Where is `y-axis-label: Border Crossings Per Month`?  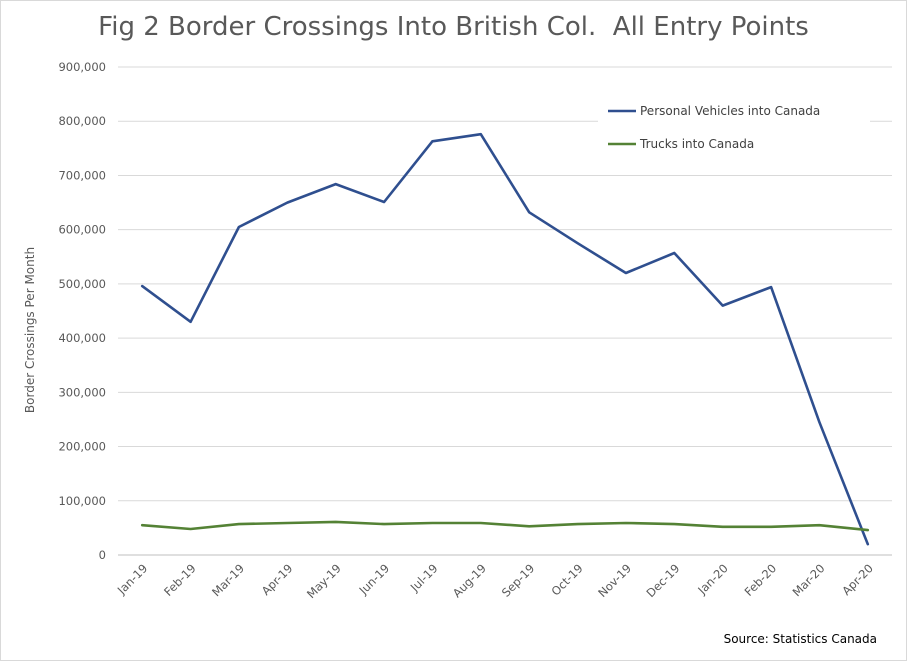
y-axis-label: Border Crossings Per Month is located at coordinates (30, 330).